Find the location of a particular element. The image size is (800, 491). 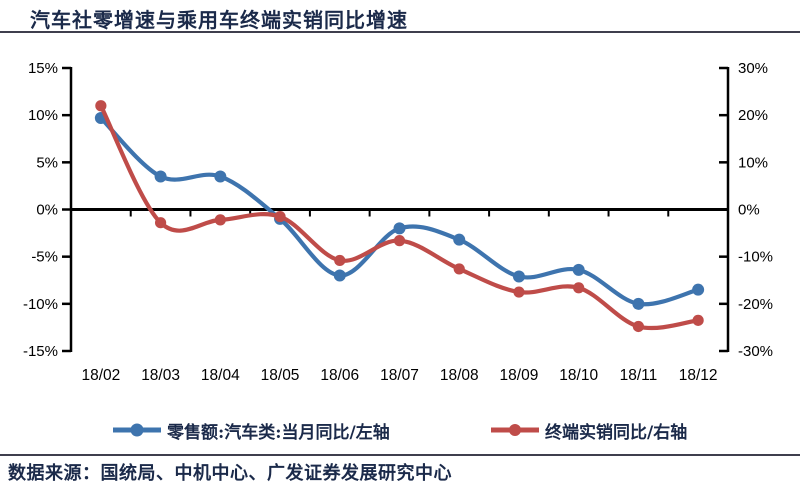

footer-divider is located at coordinates (400, 455).